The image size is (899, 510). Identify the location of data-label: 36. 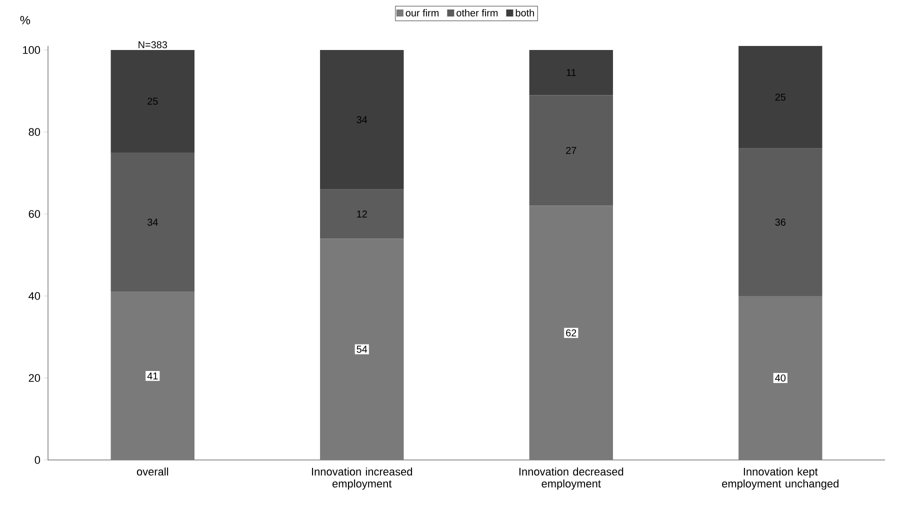
(780, 222).